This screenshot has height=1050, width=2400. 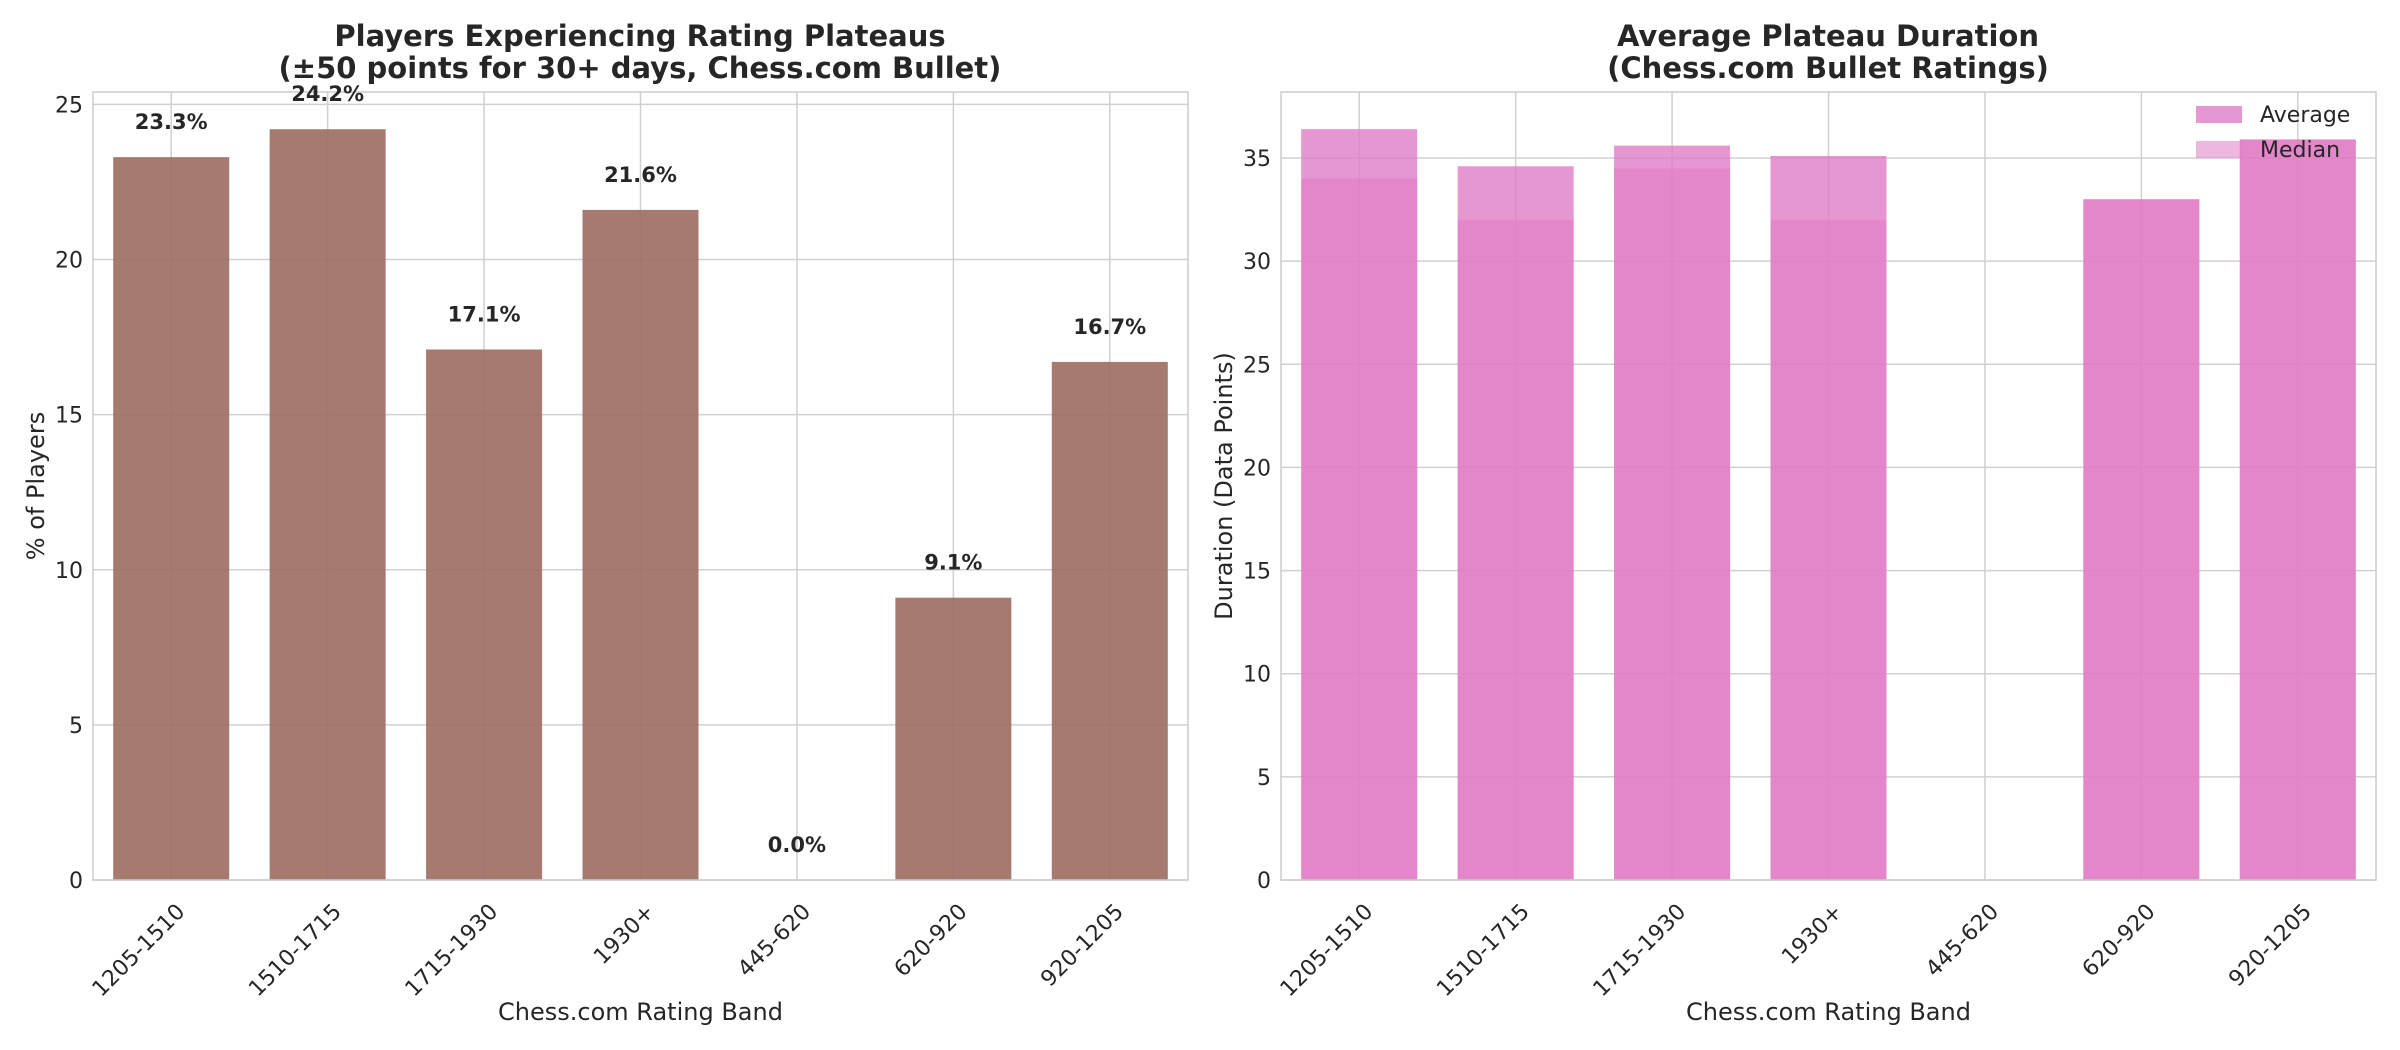 I want to click on bar-1715-1930, so click(x=484, y=614).